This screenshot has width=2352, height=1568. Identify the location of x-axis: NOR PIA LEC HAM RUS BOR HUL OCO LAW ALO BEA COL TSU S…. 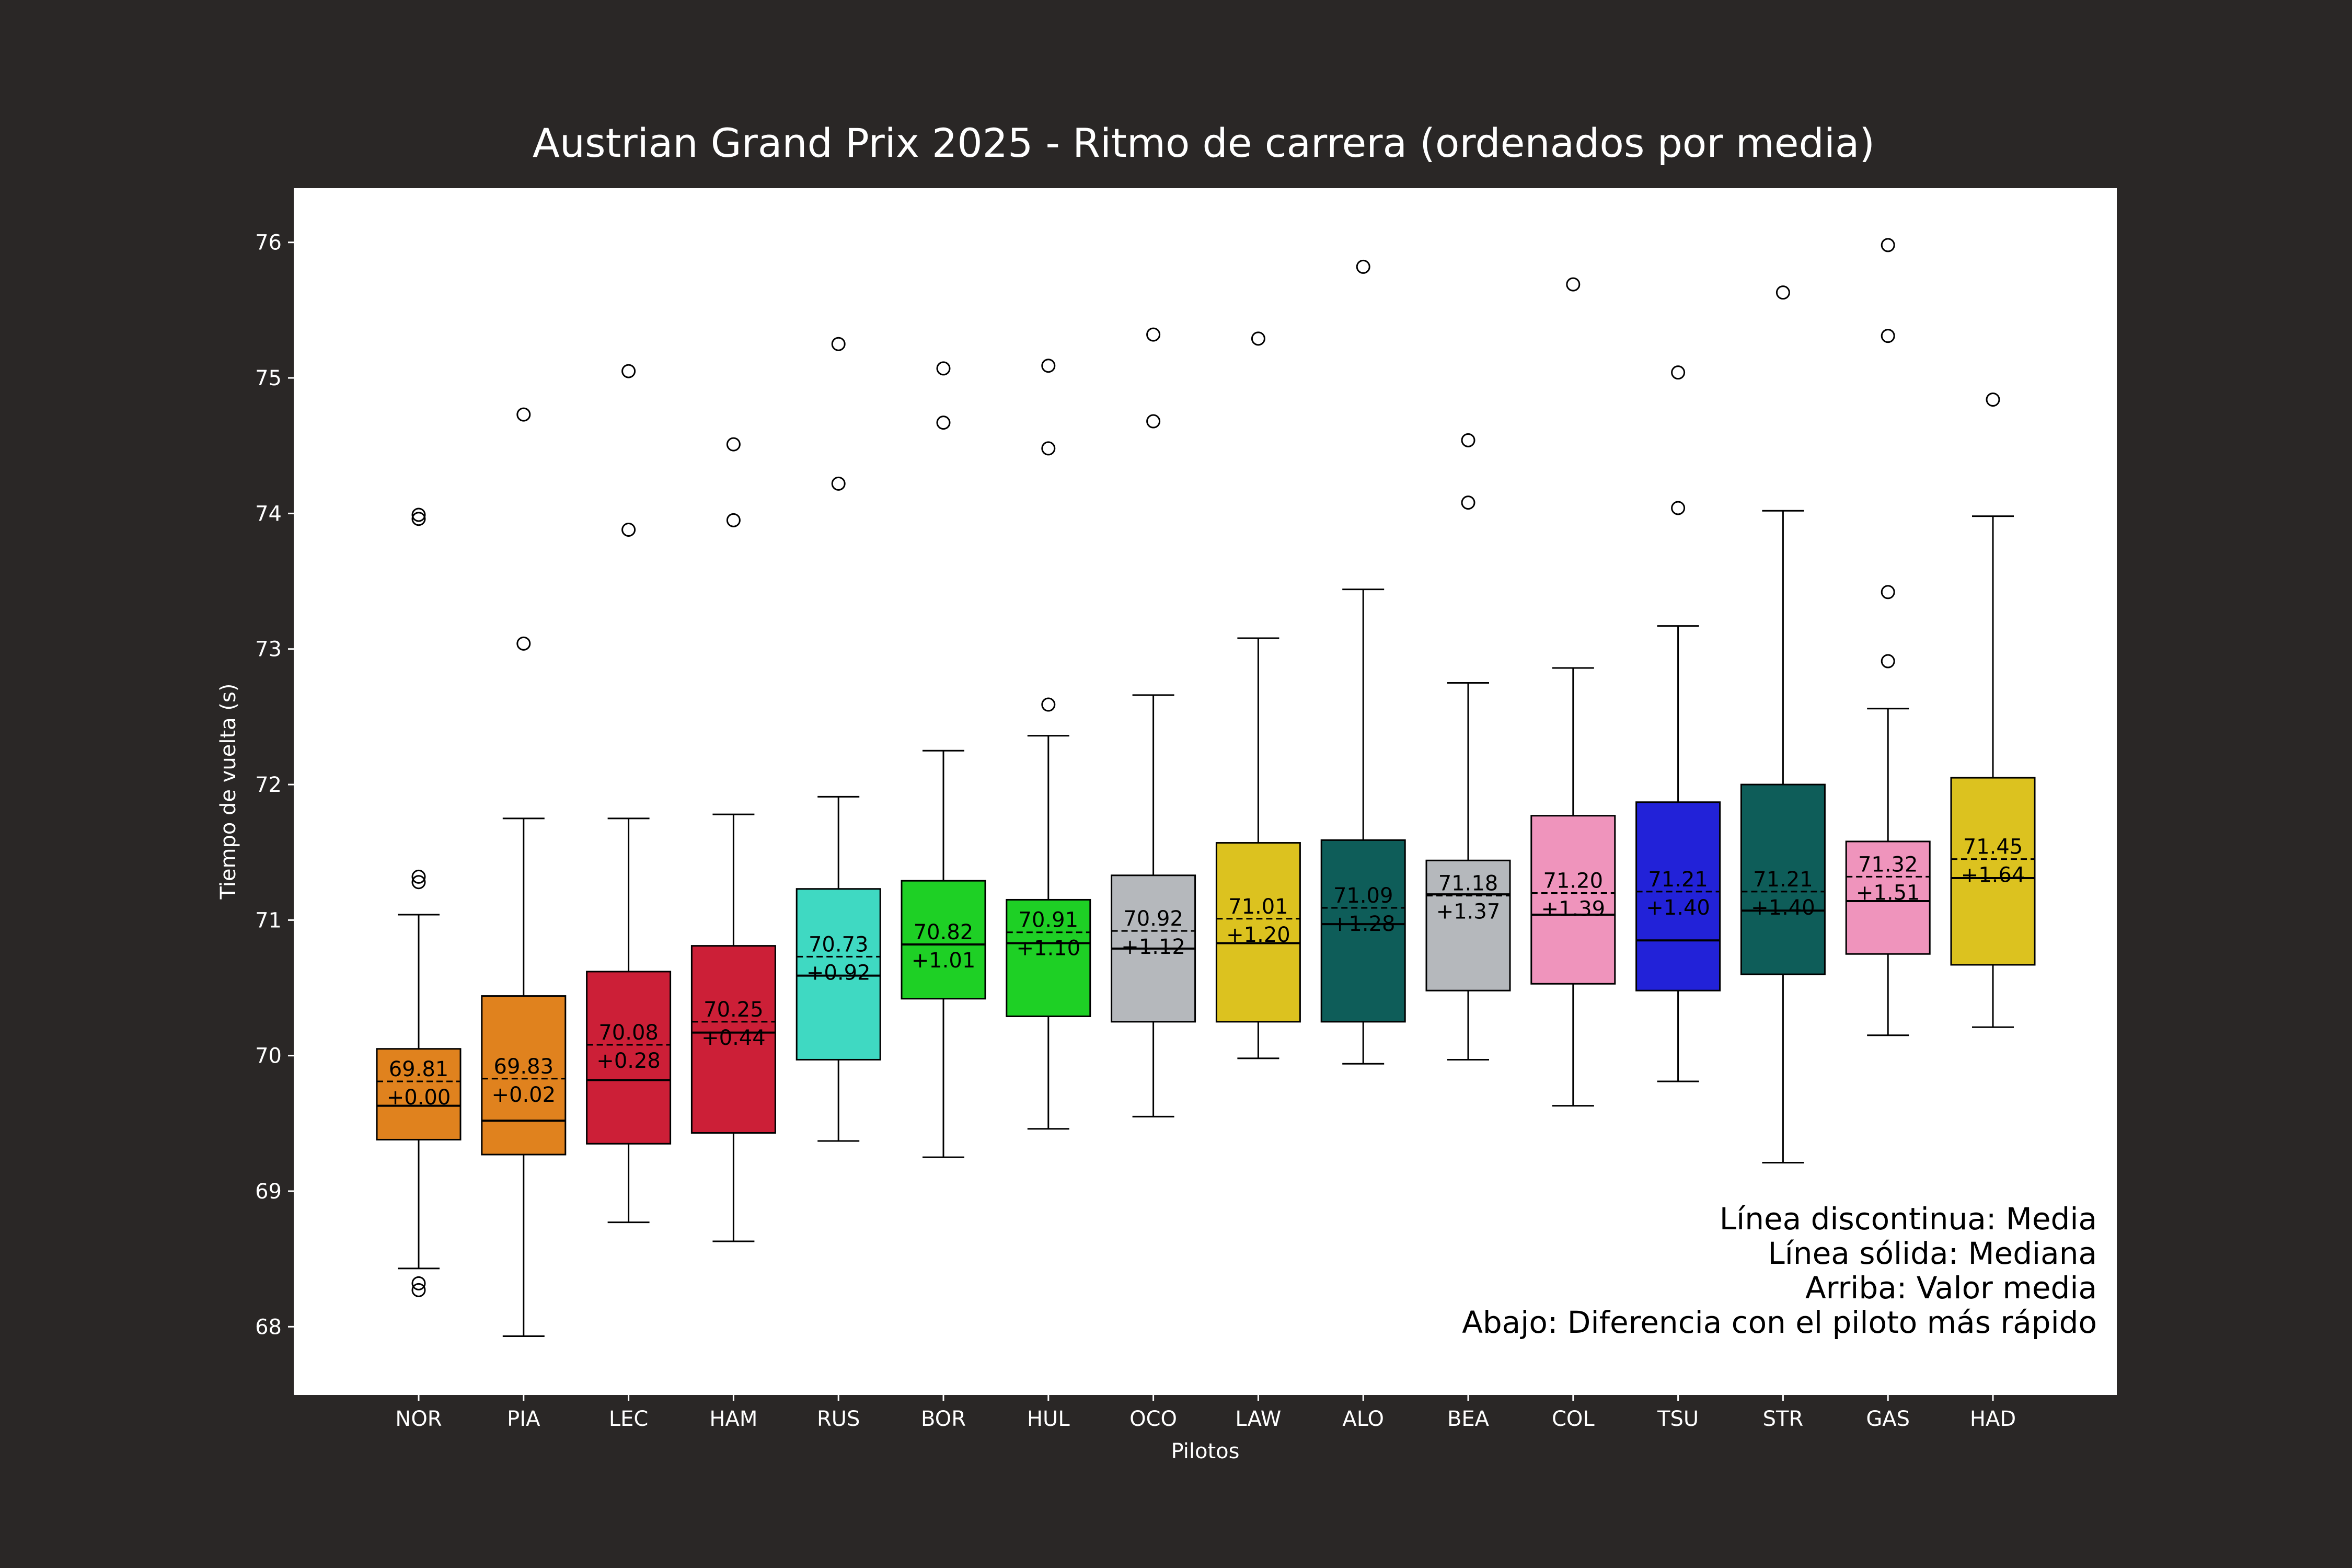
(1205, 1412).